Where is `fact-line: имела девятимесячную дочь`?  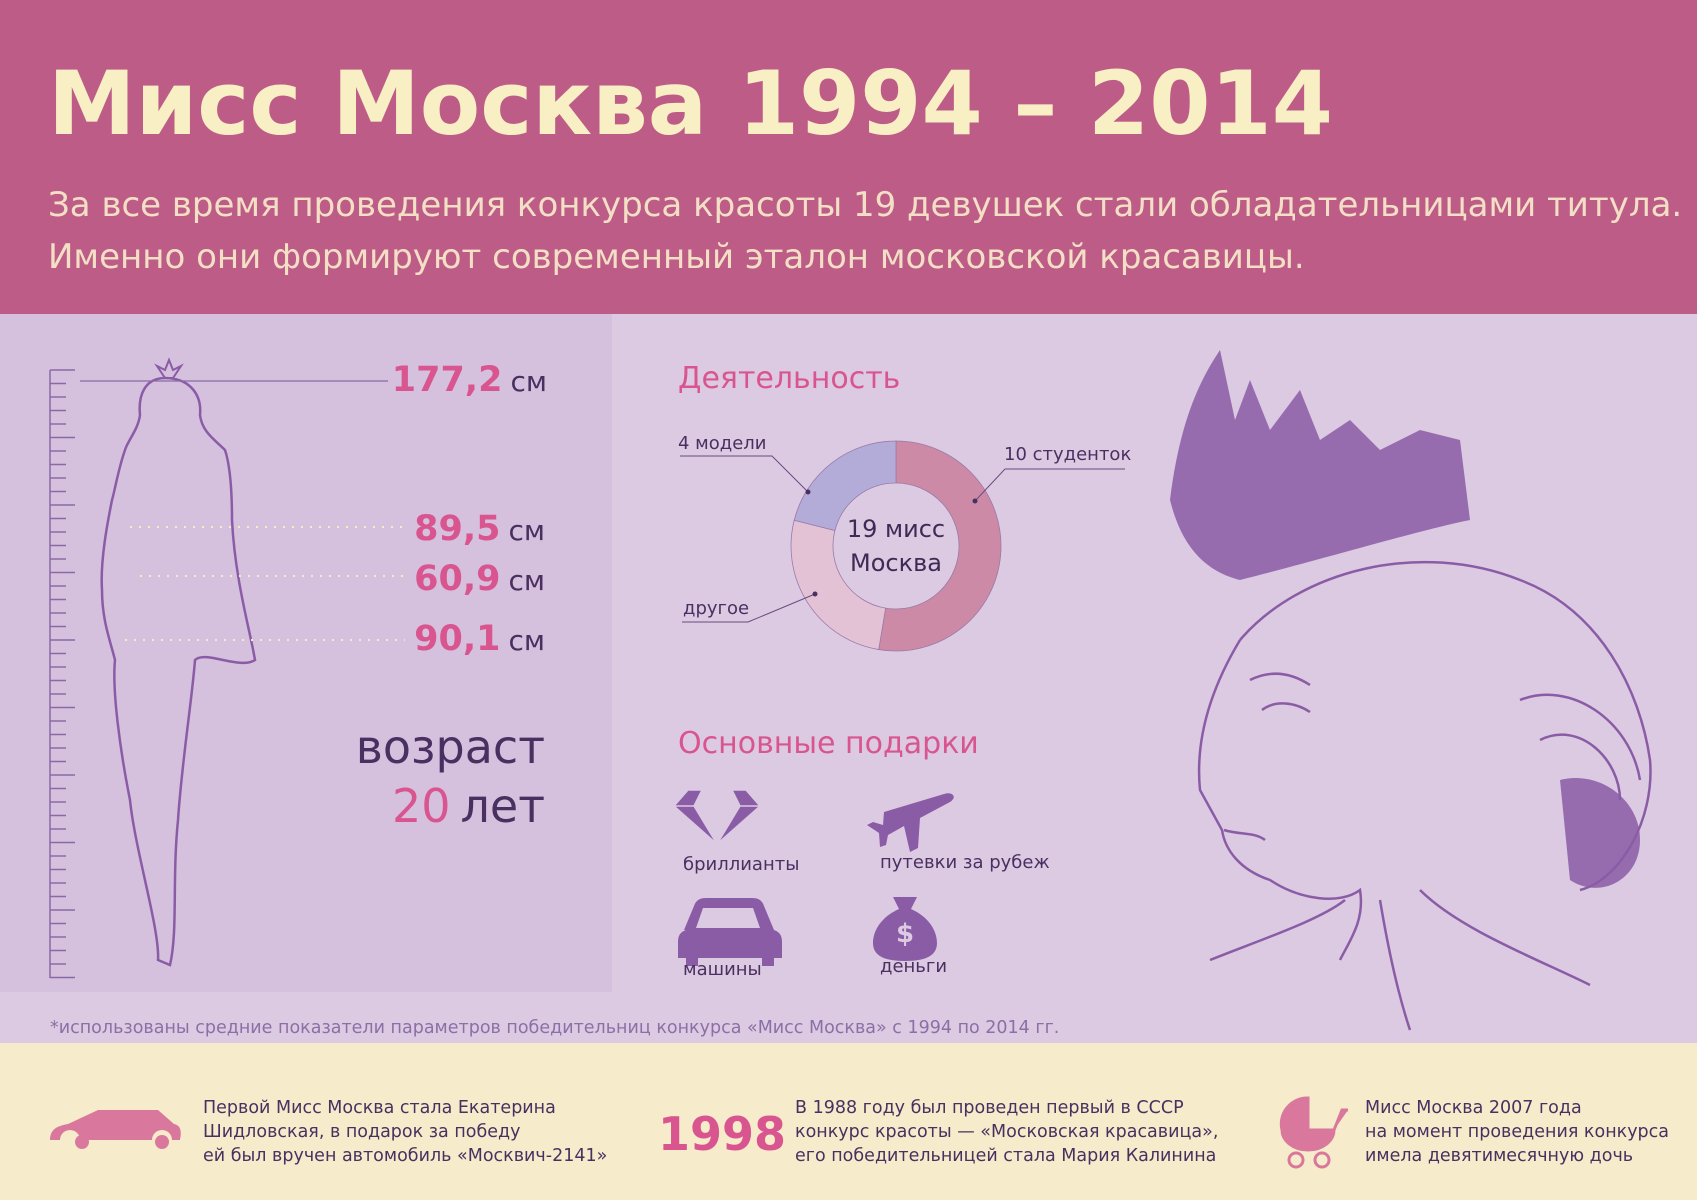
fact-line: имела девятимесячную дочь is located at coordinates (1499, 1156).